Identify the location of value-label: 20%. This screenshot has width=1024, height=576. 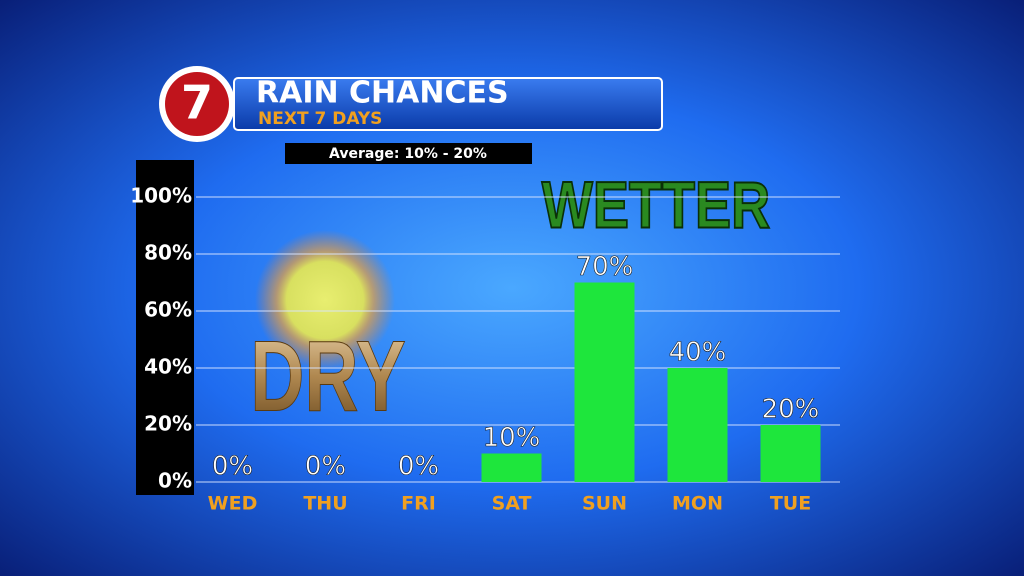
(791, 410).